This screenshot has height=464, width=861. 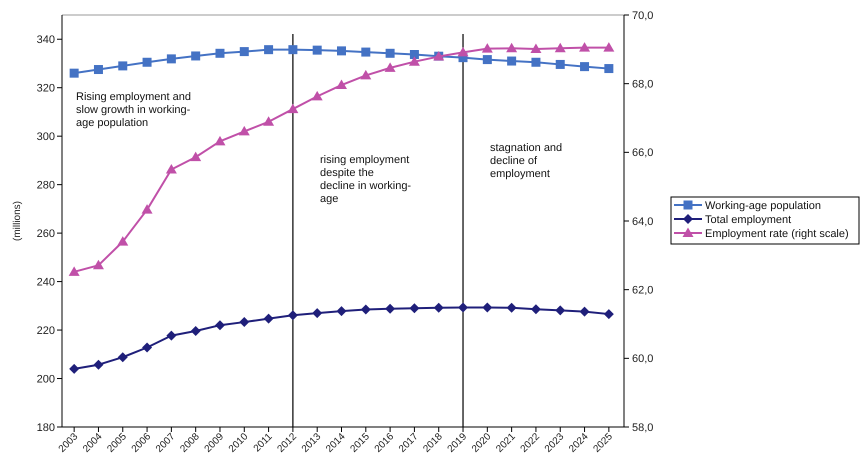 I want to click on y2-tick-label: 60,0, so click(x=643, y=359).